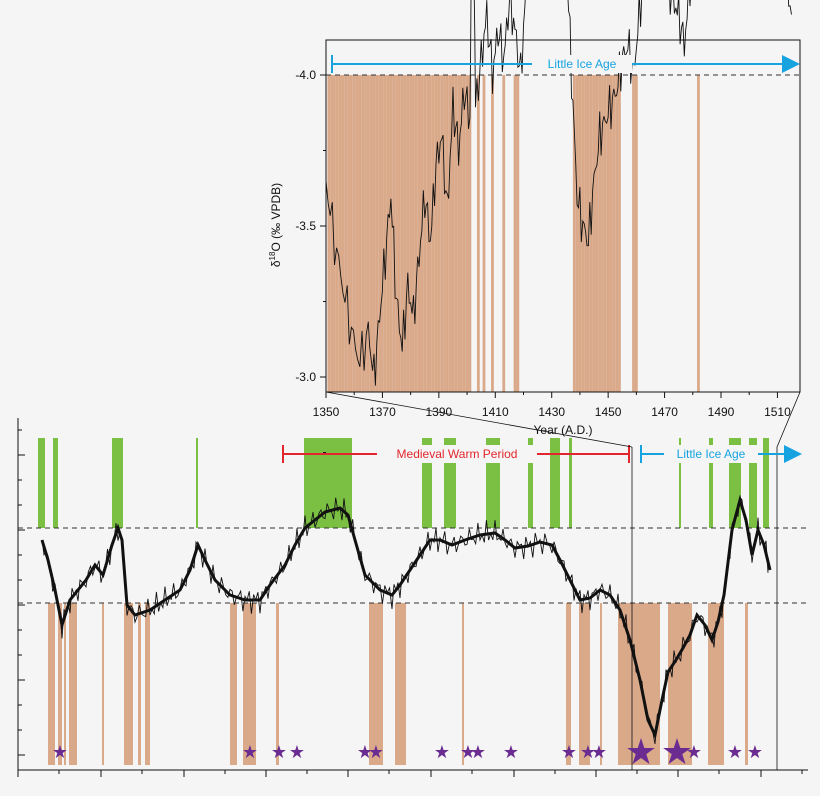  Describe the element at coordinates (608, 412) in the screenshot. I see `inset-x-tick-label: 1450` at that location.